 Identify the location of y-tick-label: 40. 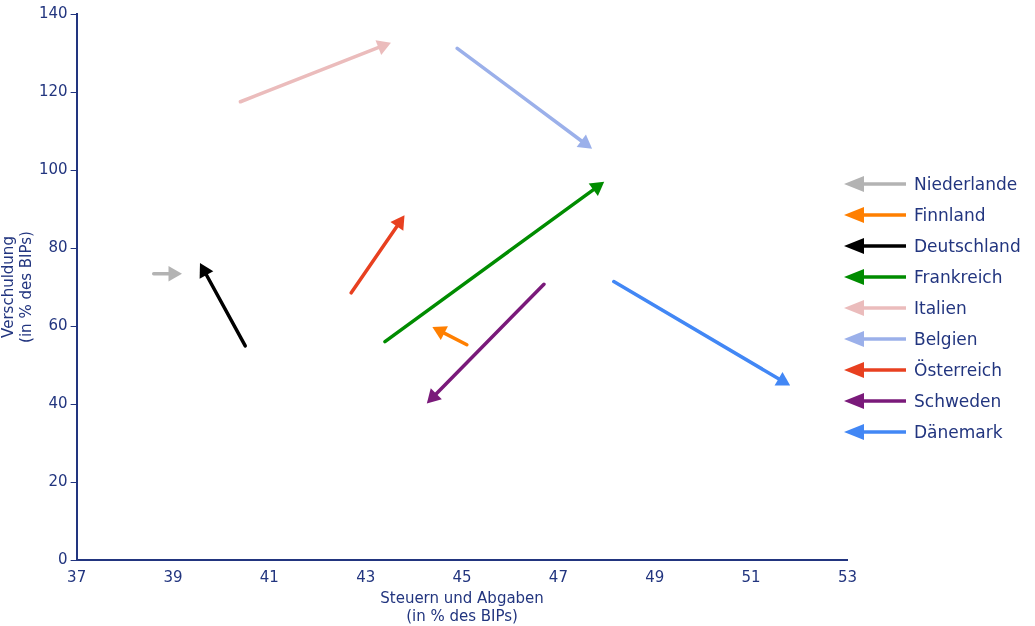
(58, 402).